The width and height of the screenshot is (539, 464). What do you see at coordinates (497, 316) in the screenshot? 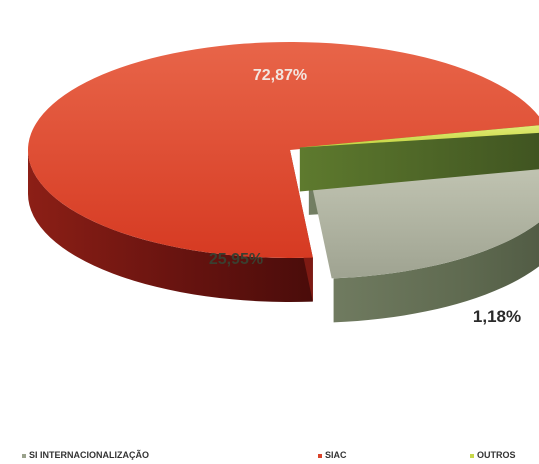
I see `data-label-outros: 1,18%` at bounding box center [497, 316].